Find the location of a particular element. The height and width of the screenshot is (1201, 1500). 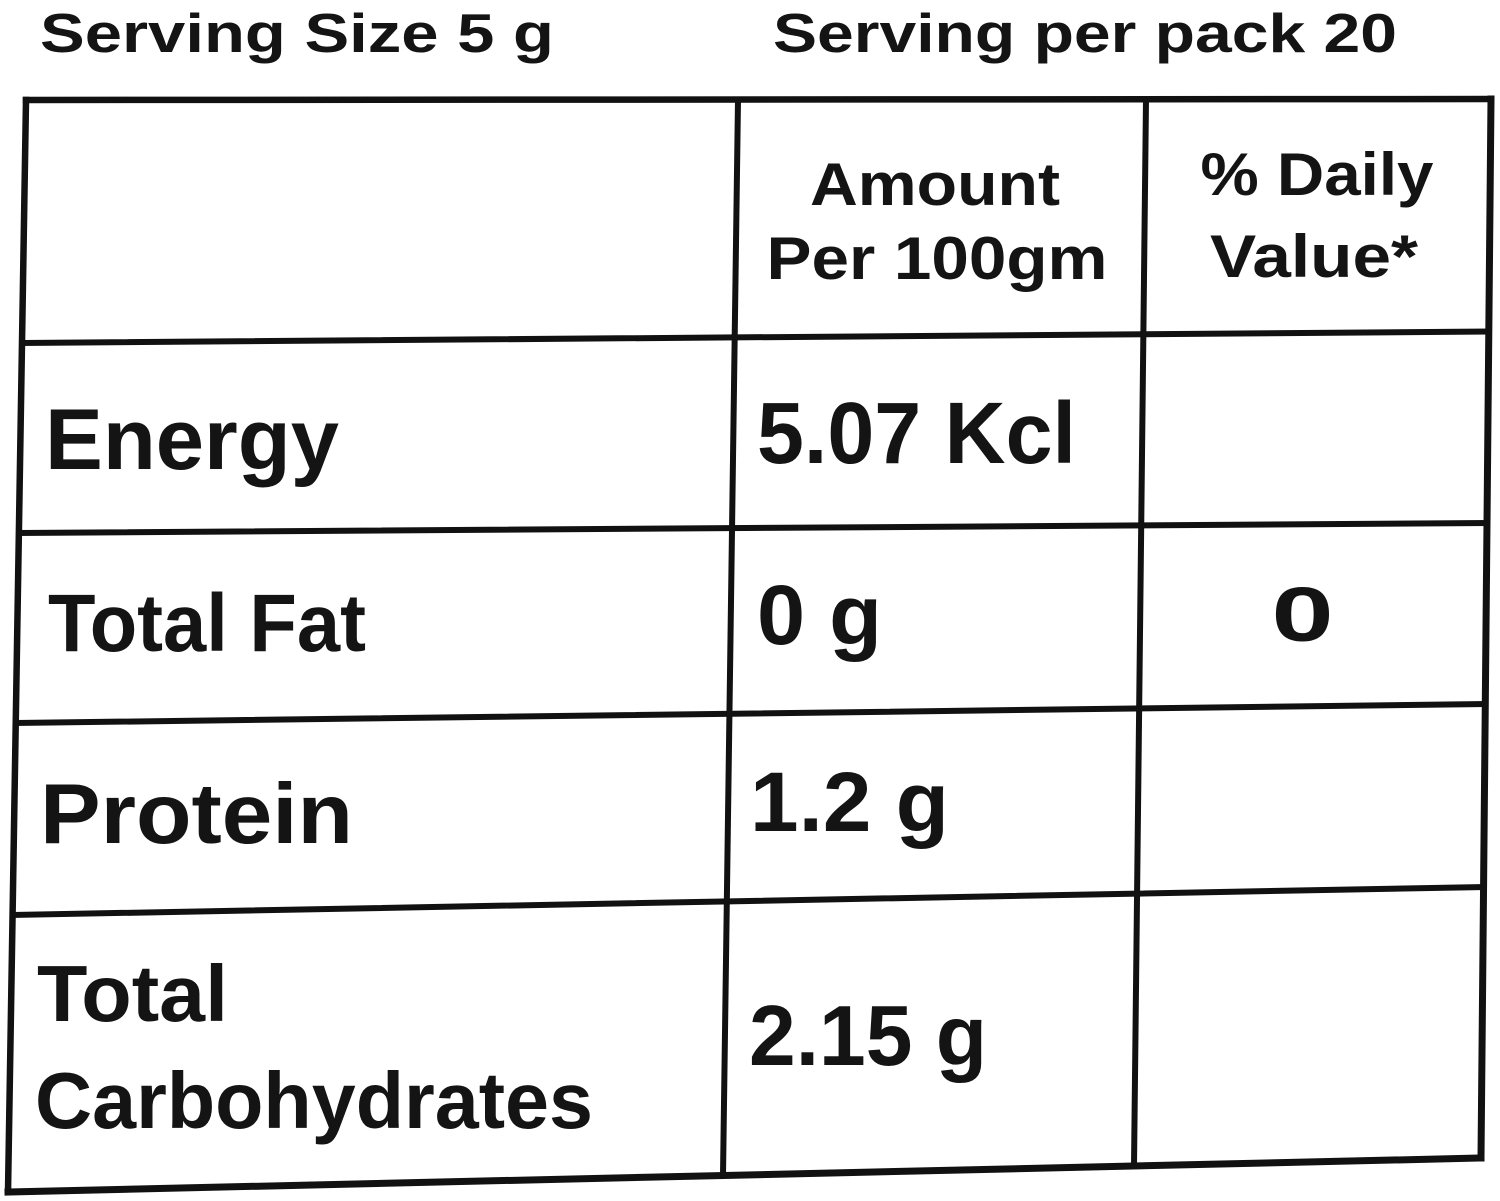

svg-text: Serving Size 5 g is located at coordinates (297, 33).